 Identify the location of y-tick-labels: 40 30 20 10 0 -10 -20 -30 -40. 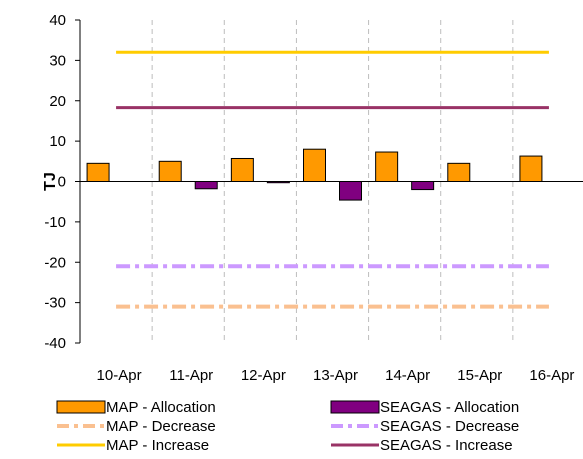
(55, 182).